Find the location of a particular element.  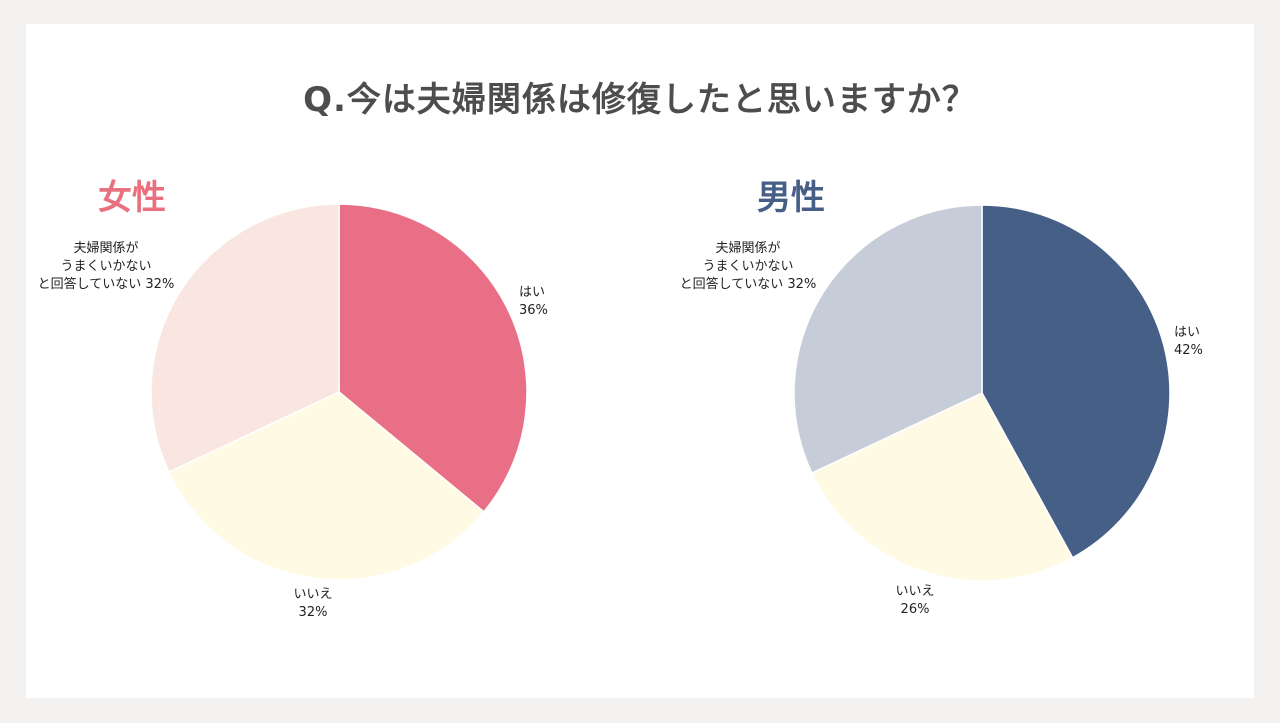

male-label-other-line2: うまくいかない is located at coordinates (748, 266).